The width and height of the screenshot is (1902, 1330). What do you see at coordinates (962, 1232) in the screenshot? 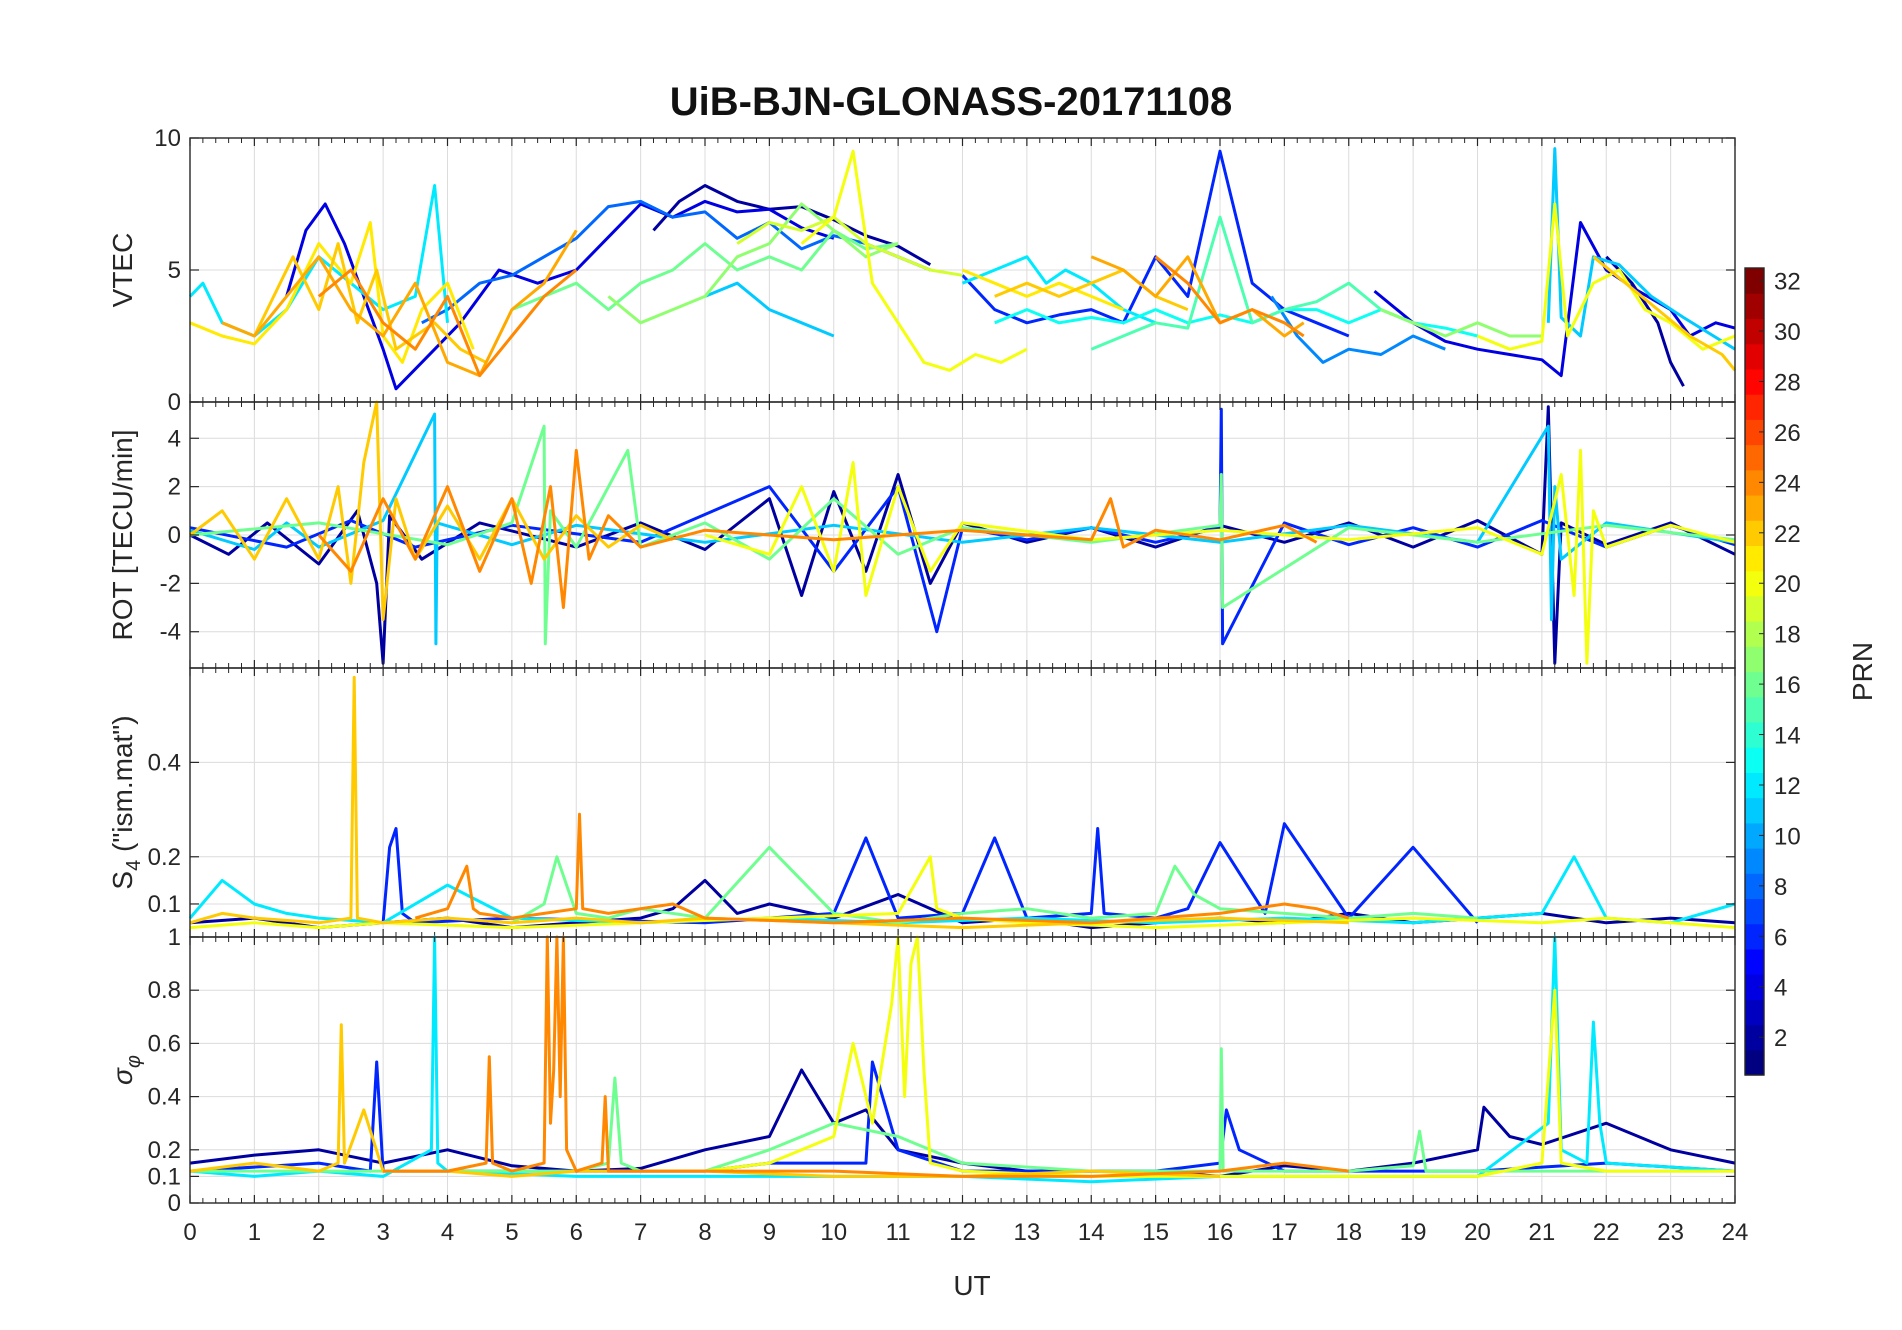
I see `x-tick-label: 12` at bounding box center [962, 1232].